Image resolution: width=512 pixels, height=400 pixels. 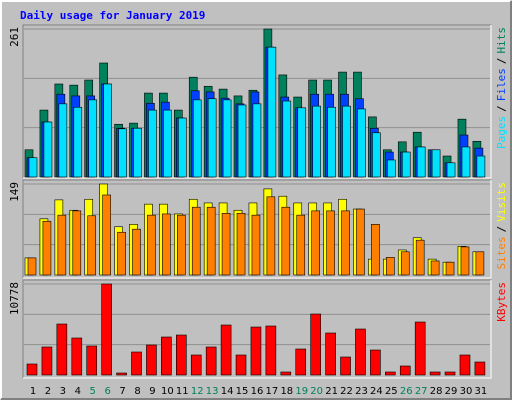 I want to click on legend-entry: Hits, so click(x=501, y=40).